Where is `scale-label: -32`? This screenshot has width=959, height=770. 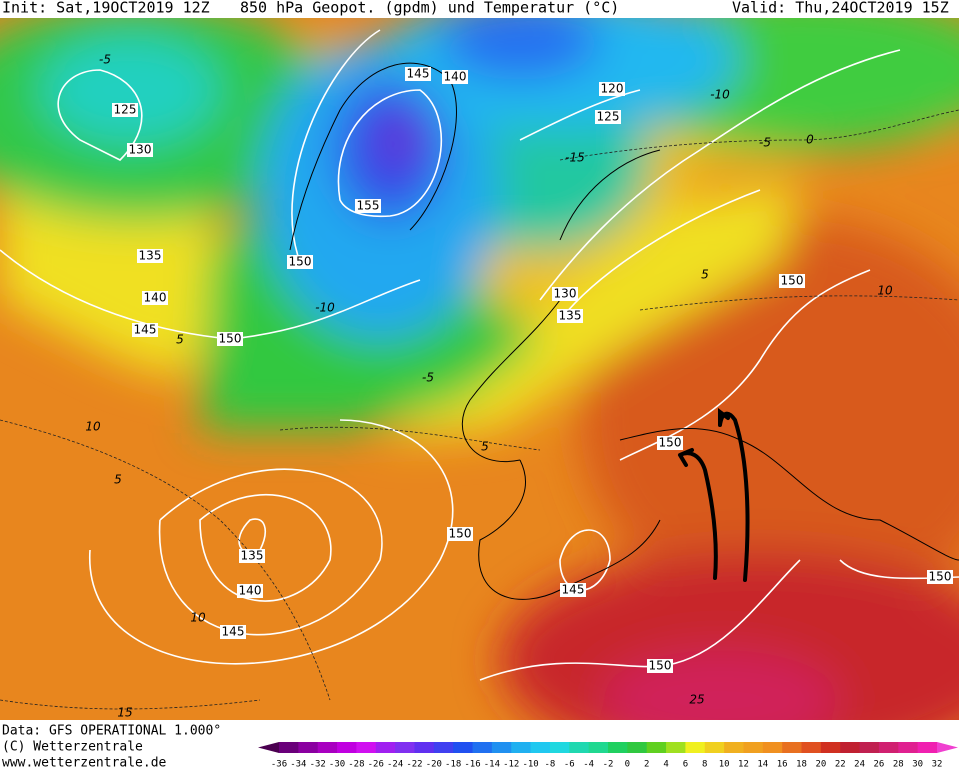 scale-label: -32 is located at coordinates (318, 765).